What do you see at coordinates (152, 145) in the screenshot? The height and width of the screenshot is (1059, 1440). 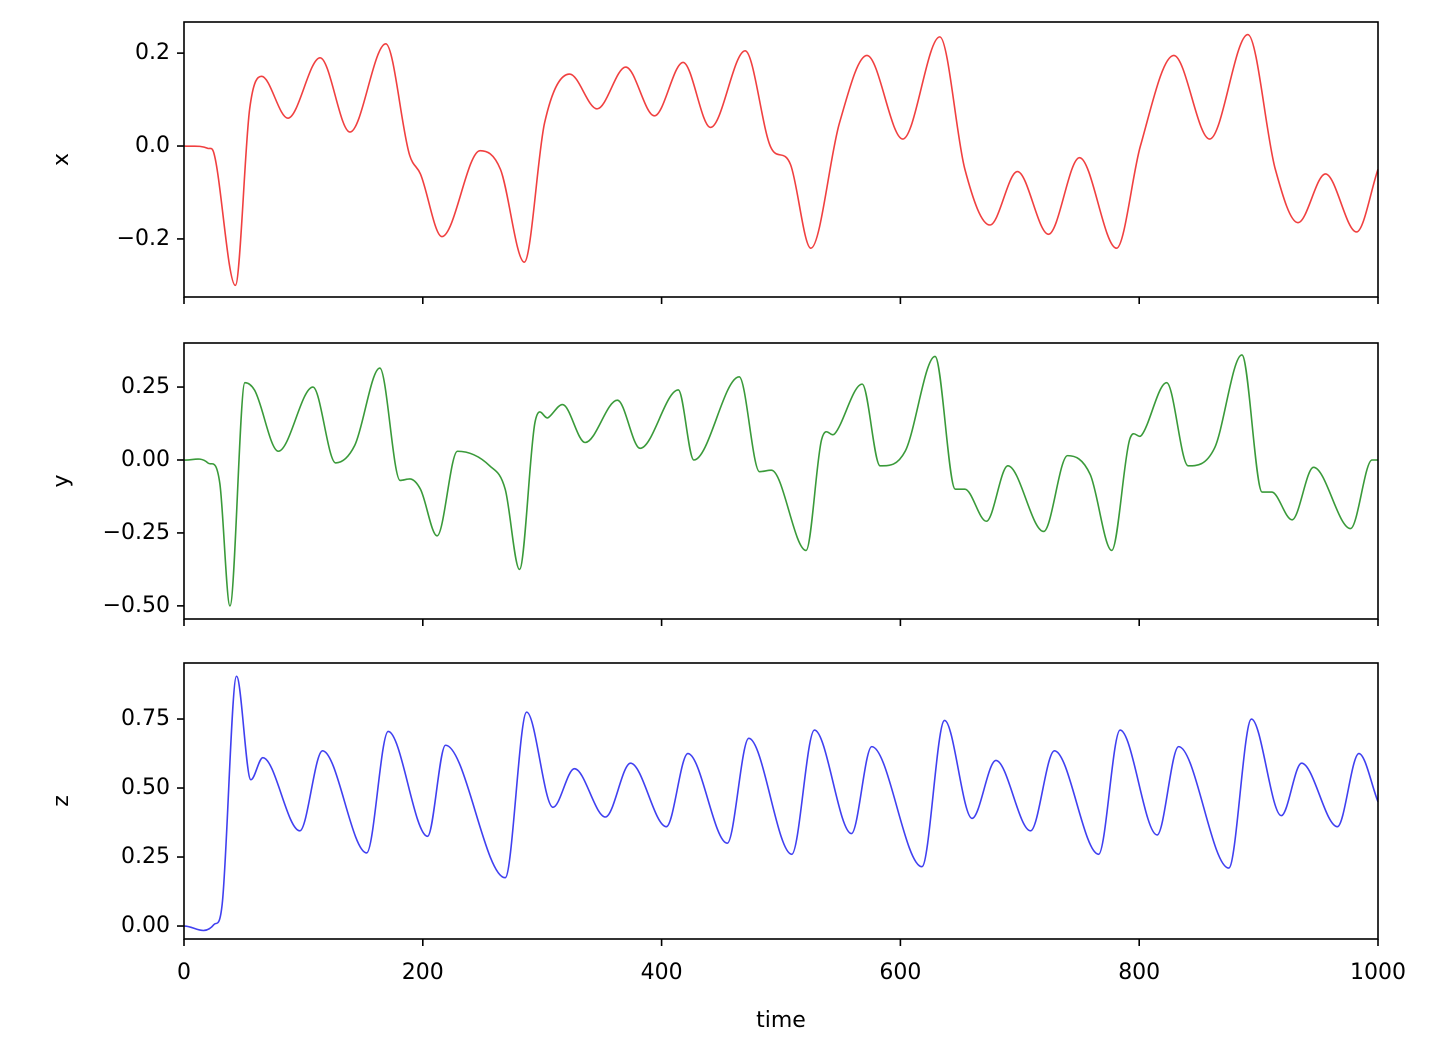 I see `y-tick-label: 0.0` at bounding box center [152, 145].